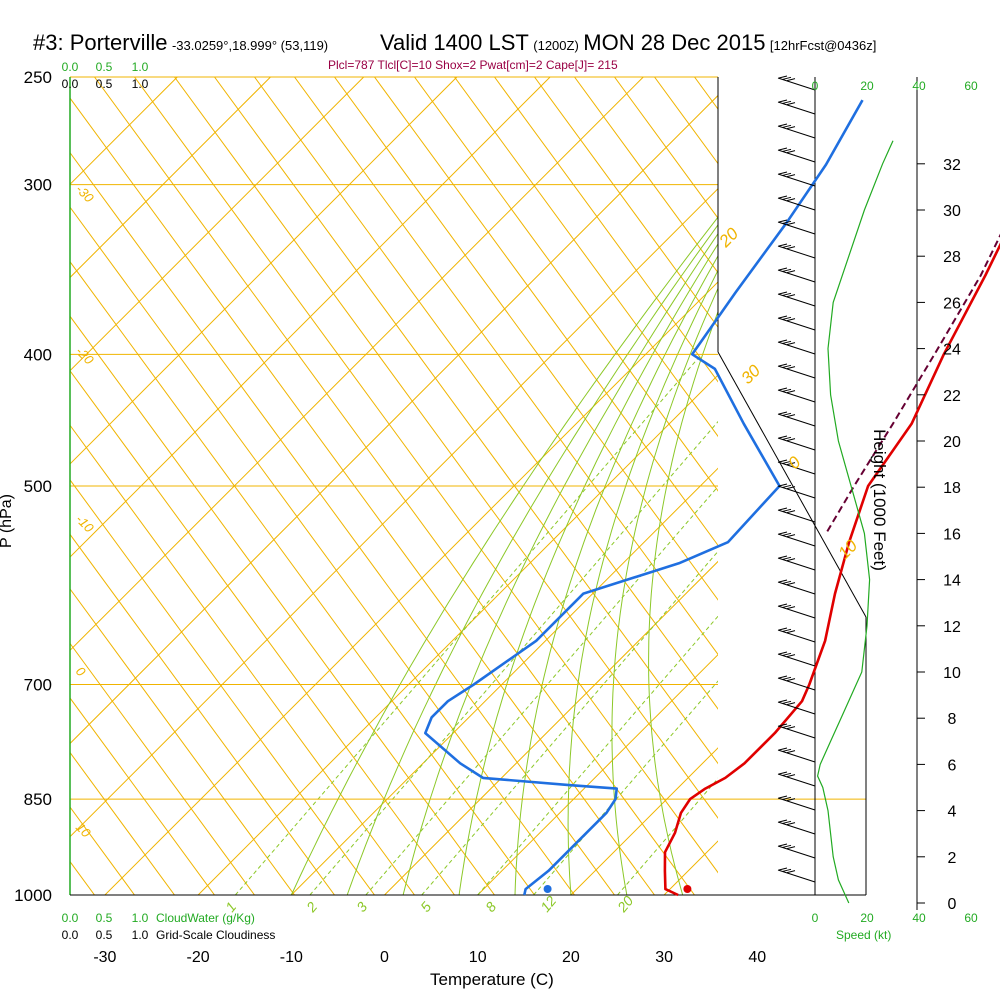 This screenshot has width=1000, height=1000. Describe the element at coordinates (952, 303) in the screenshot. I see `height-tick-label: 26` at that location.